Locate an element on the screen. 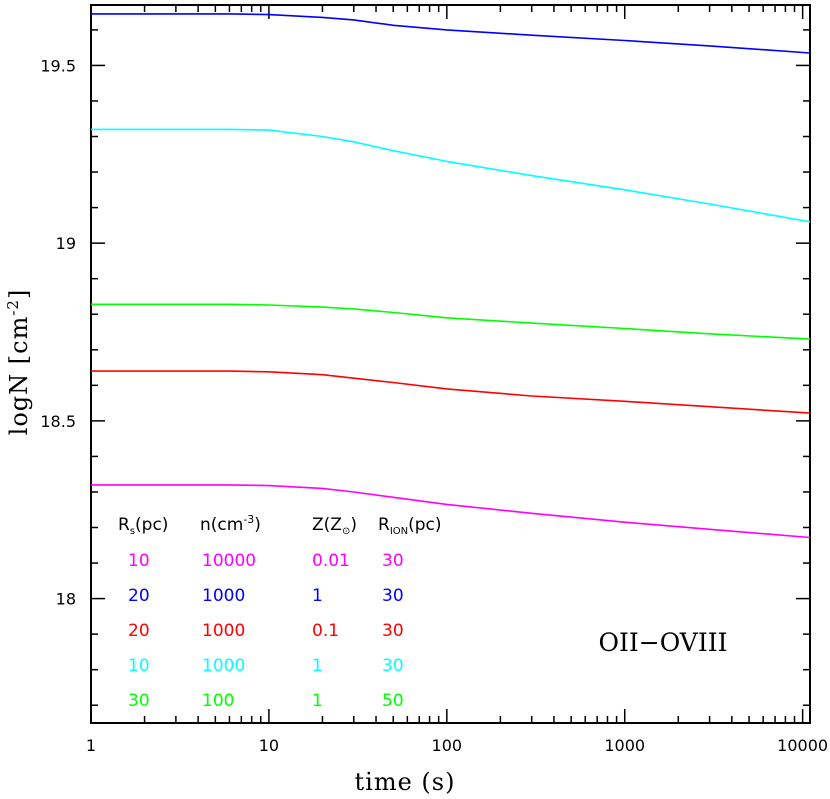 The width and height of the screenshot is (830, 799). y-tick-label: 18.5 is located at coordinates (58, 421).